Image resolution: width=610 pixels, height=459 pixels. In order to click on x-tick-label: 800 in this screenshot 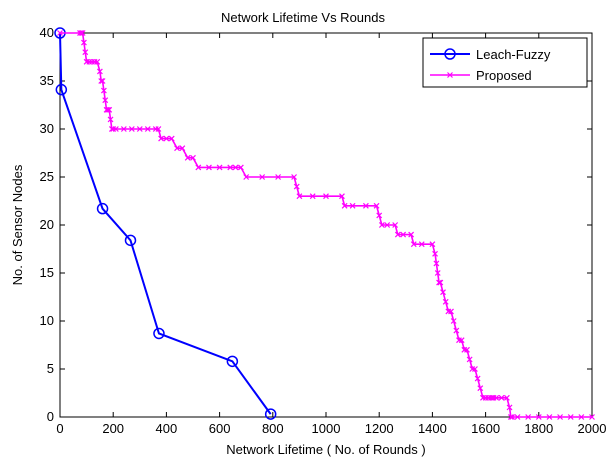, I will do `click(273, 428)`.